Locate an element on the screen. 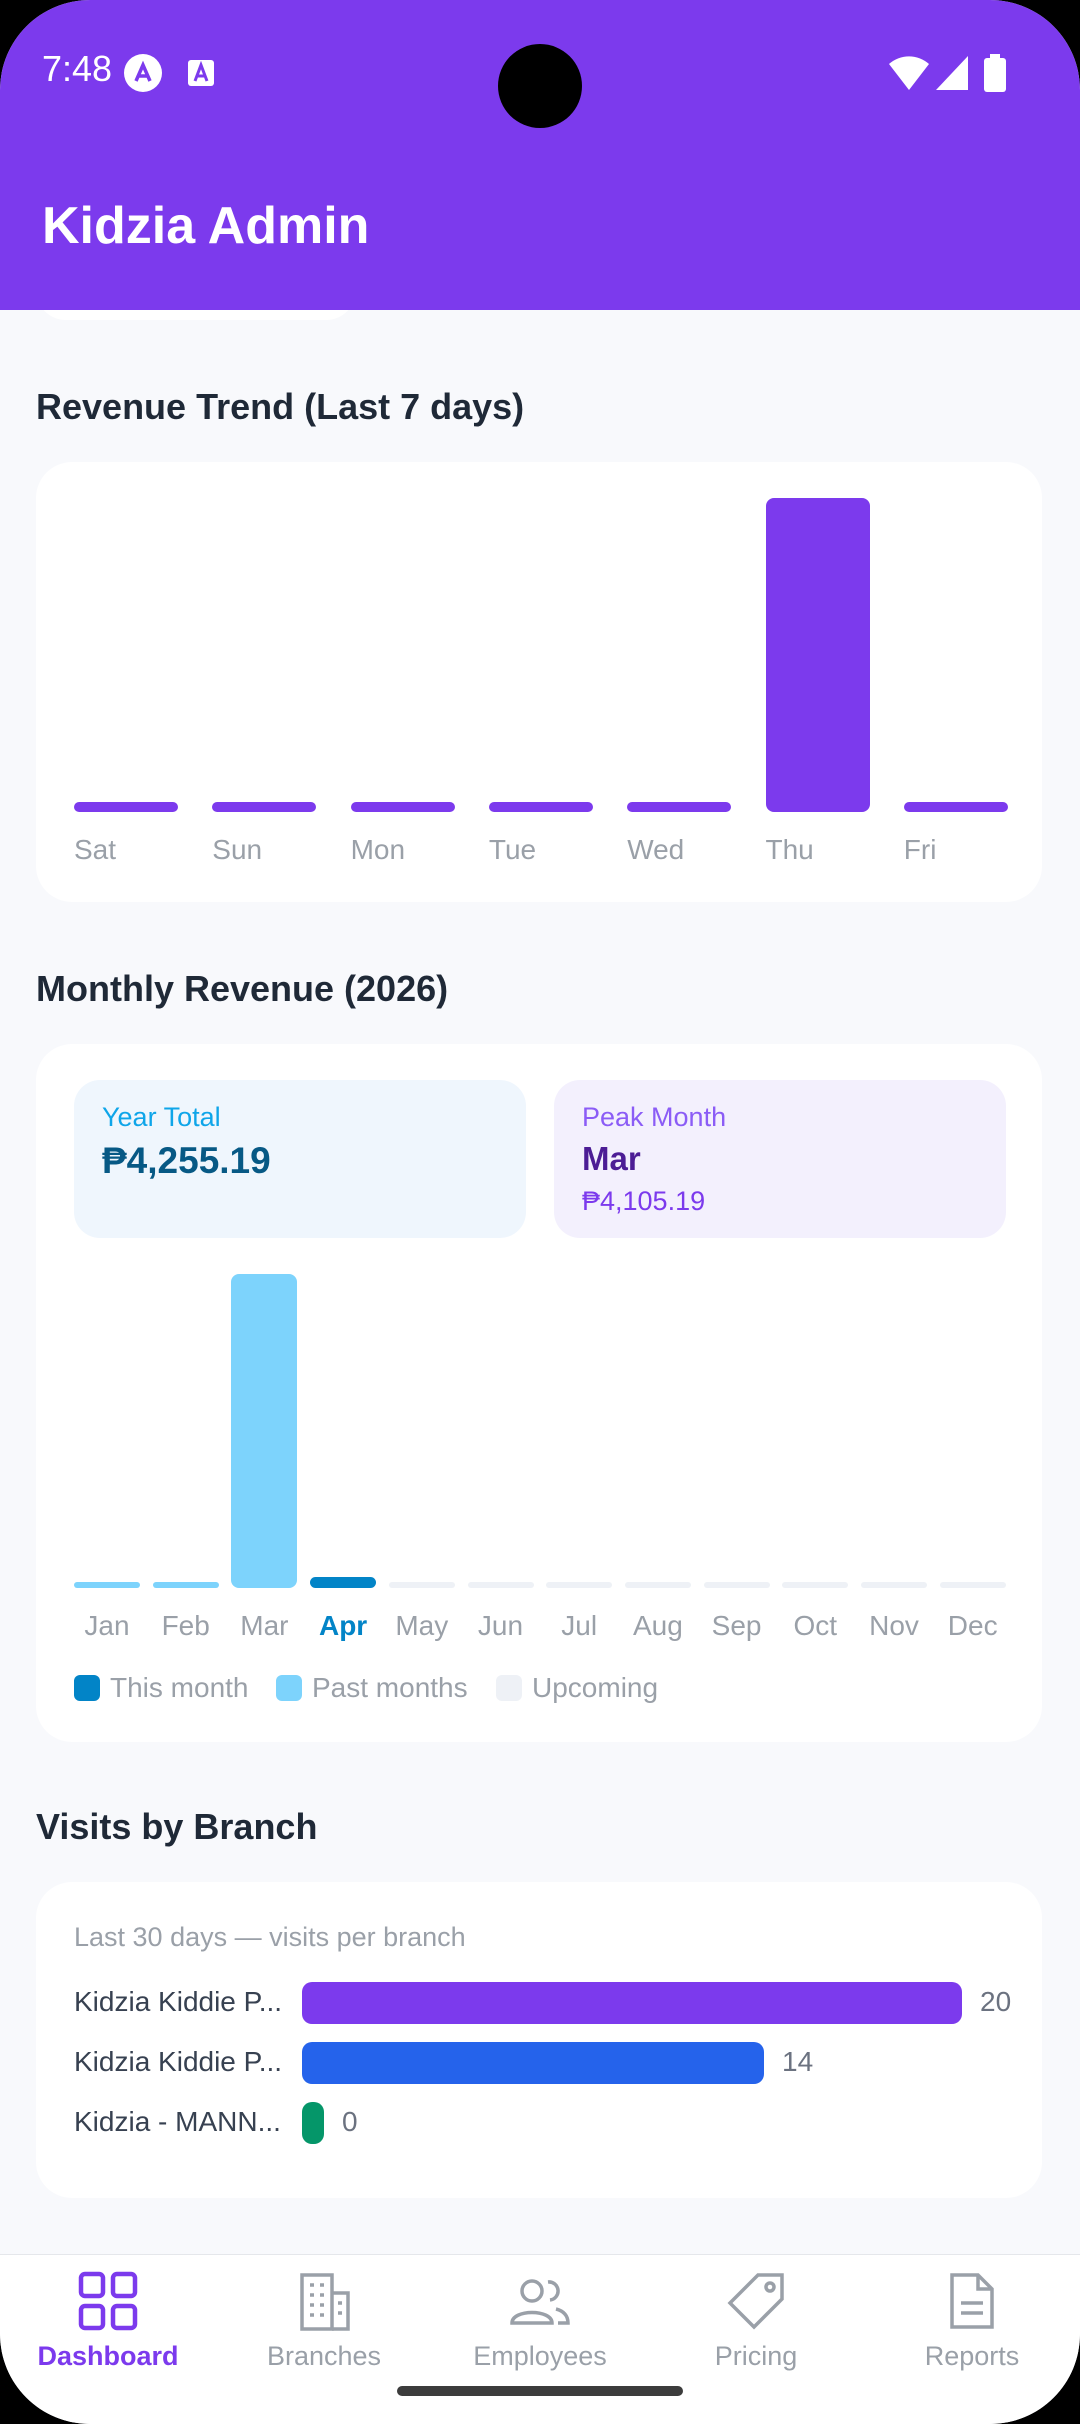 This screenshot has width=1080, height=2424. legend-label: Past months is located at coordinates (390, 1687).